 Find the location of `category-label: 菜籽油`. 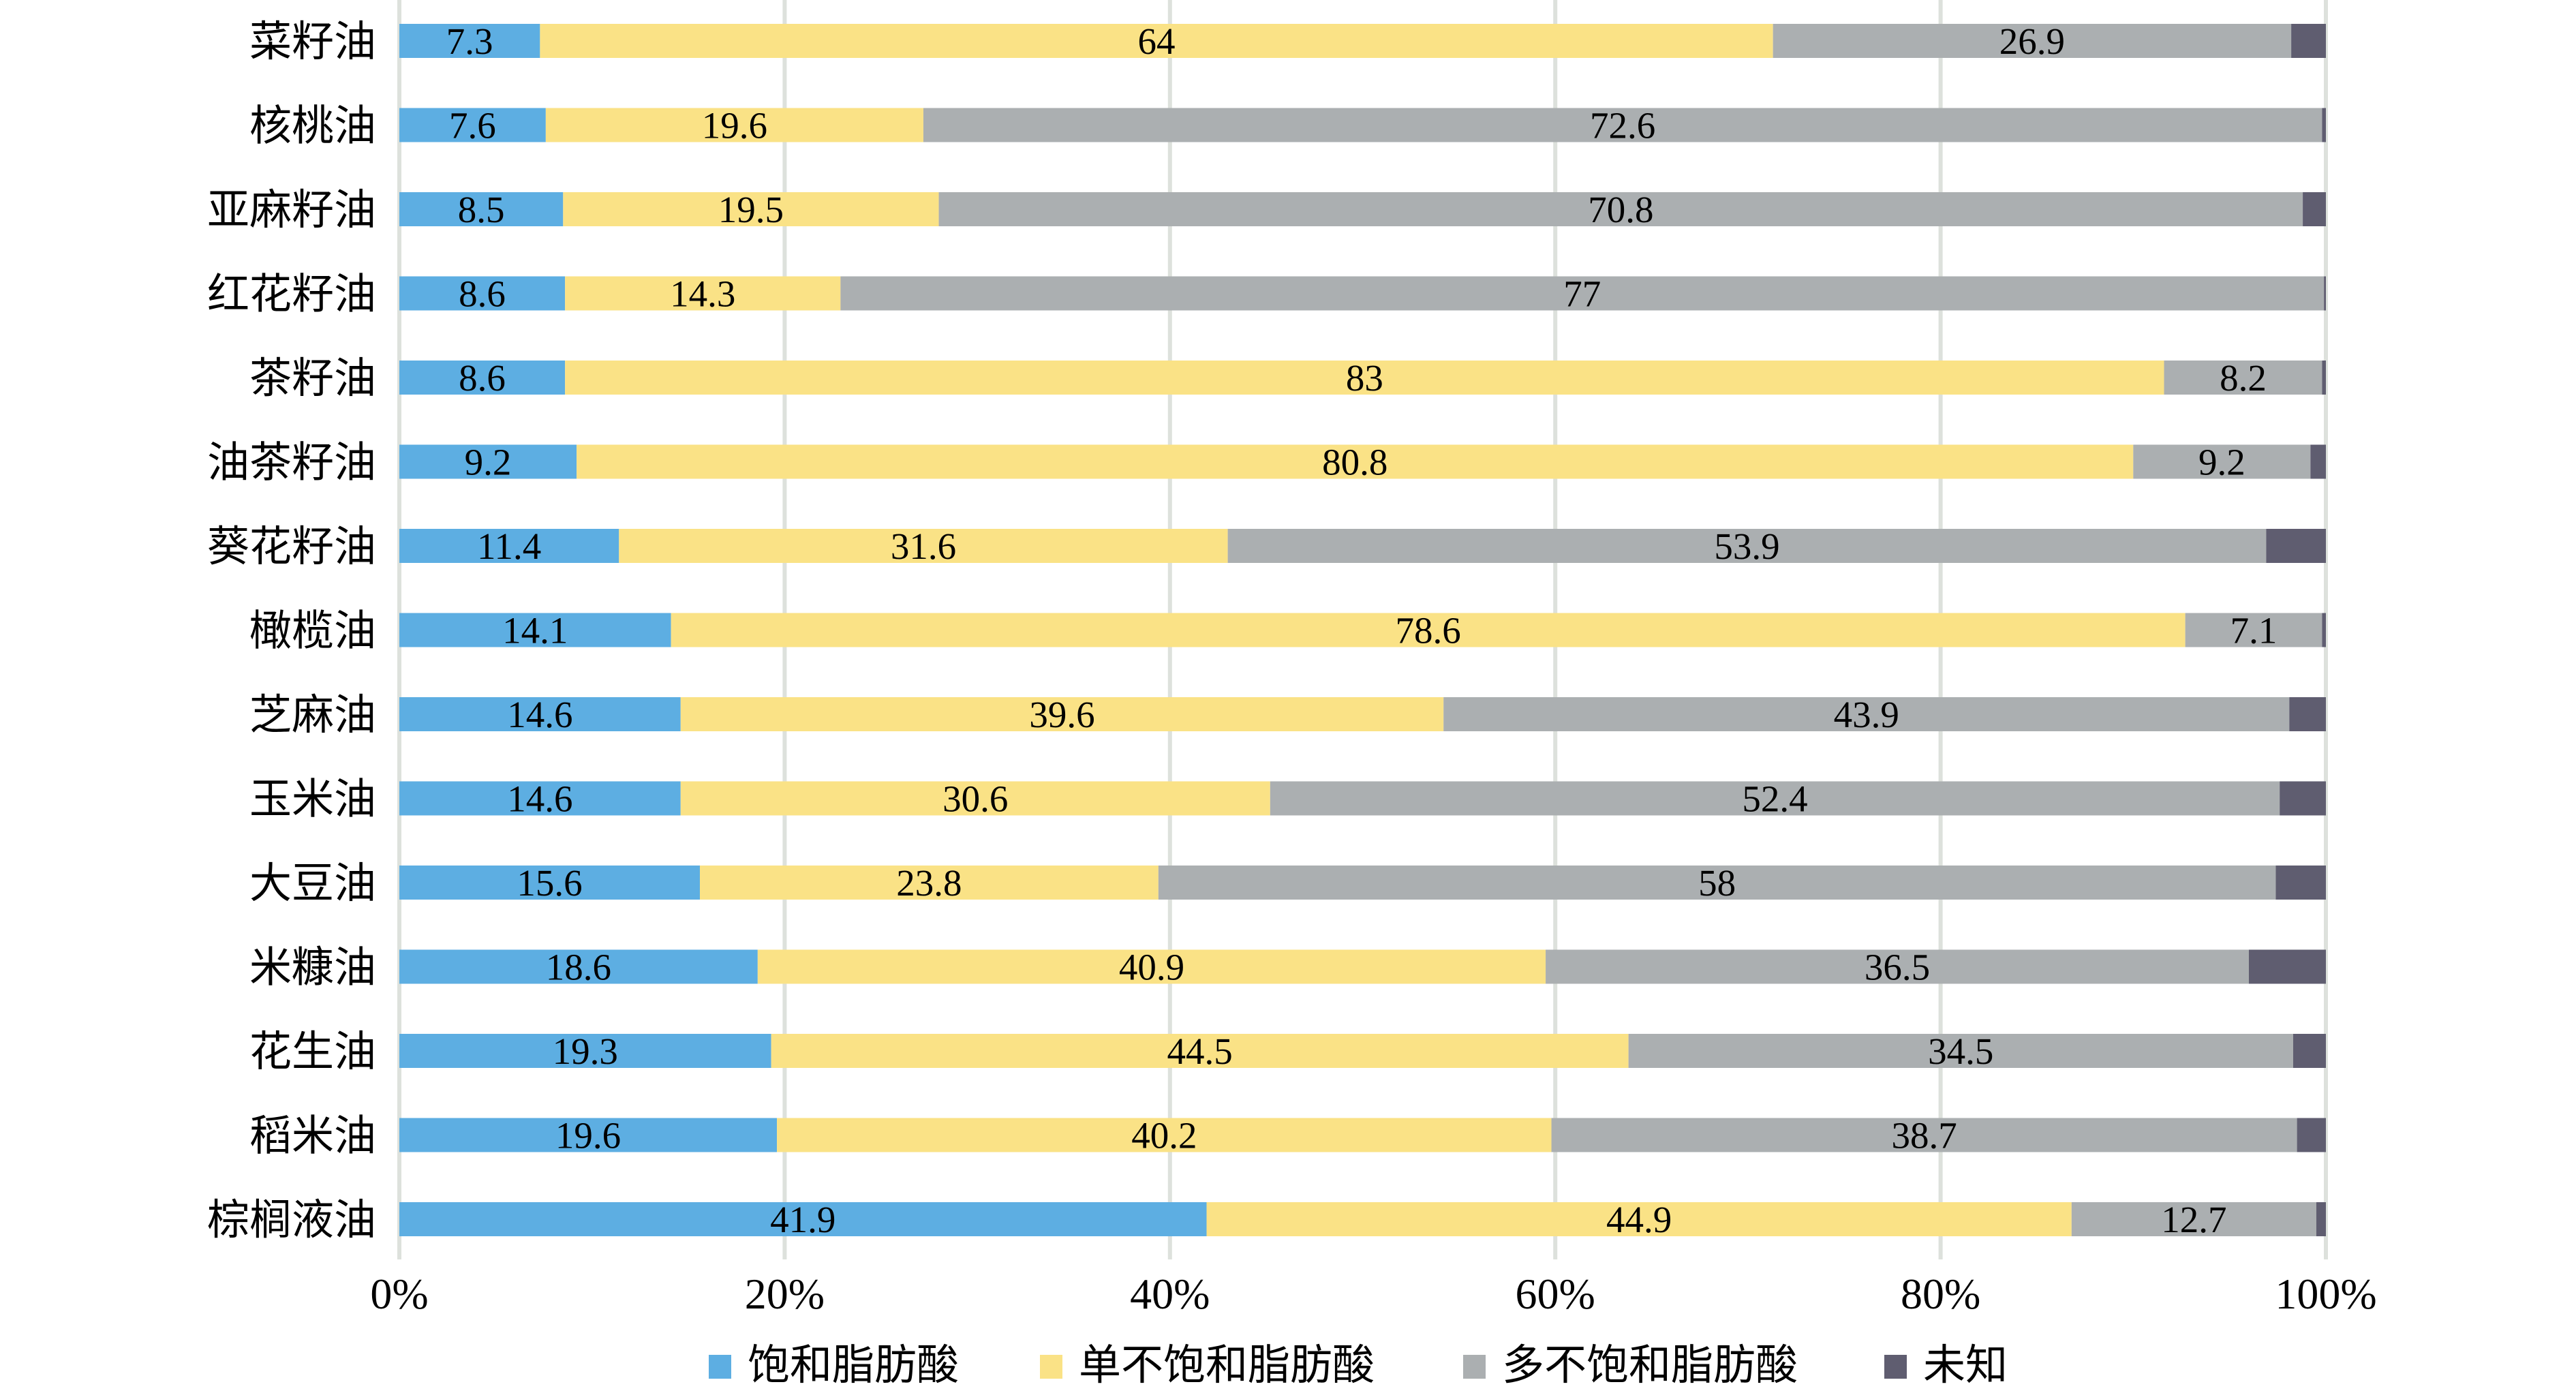

category-label: 菜籽油 is located at coordinates (312, 42).